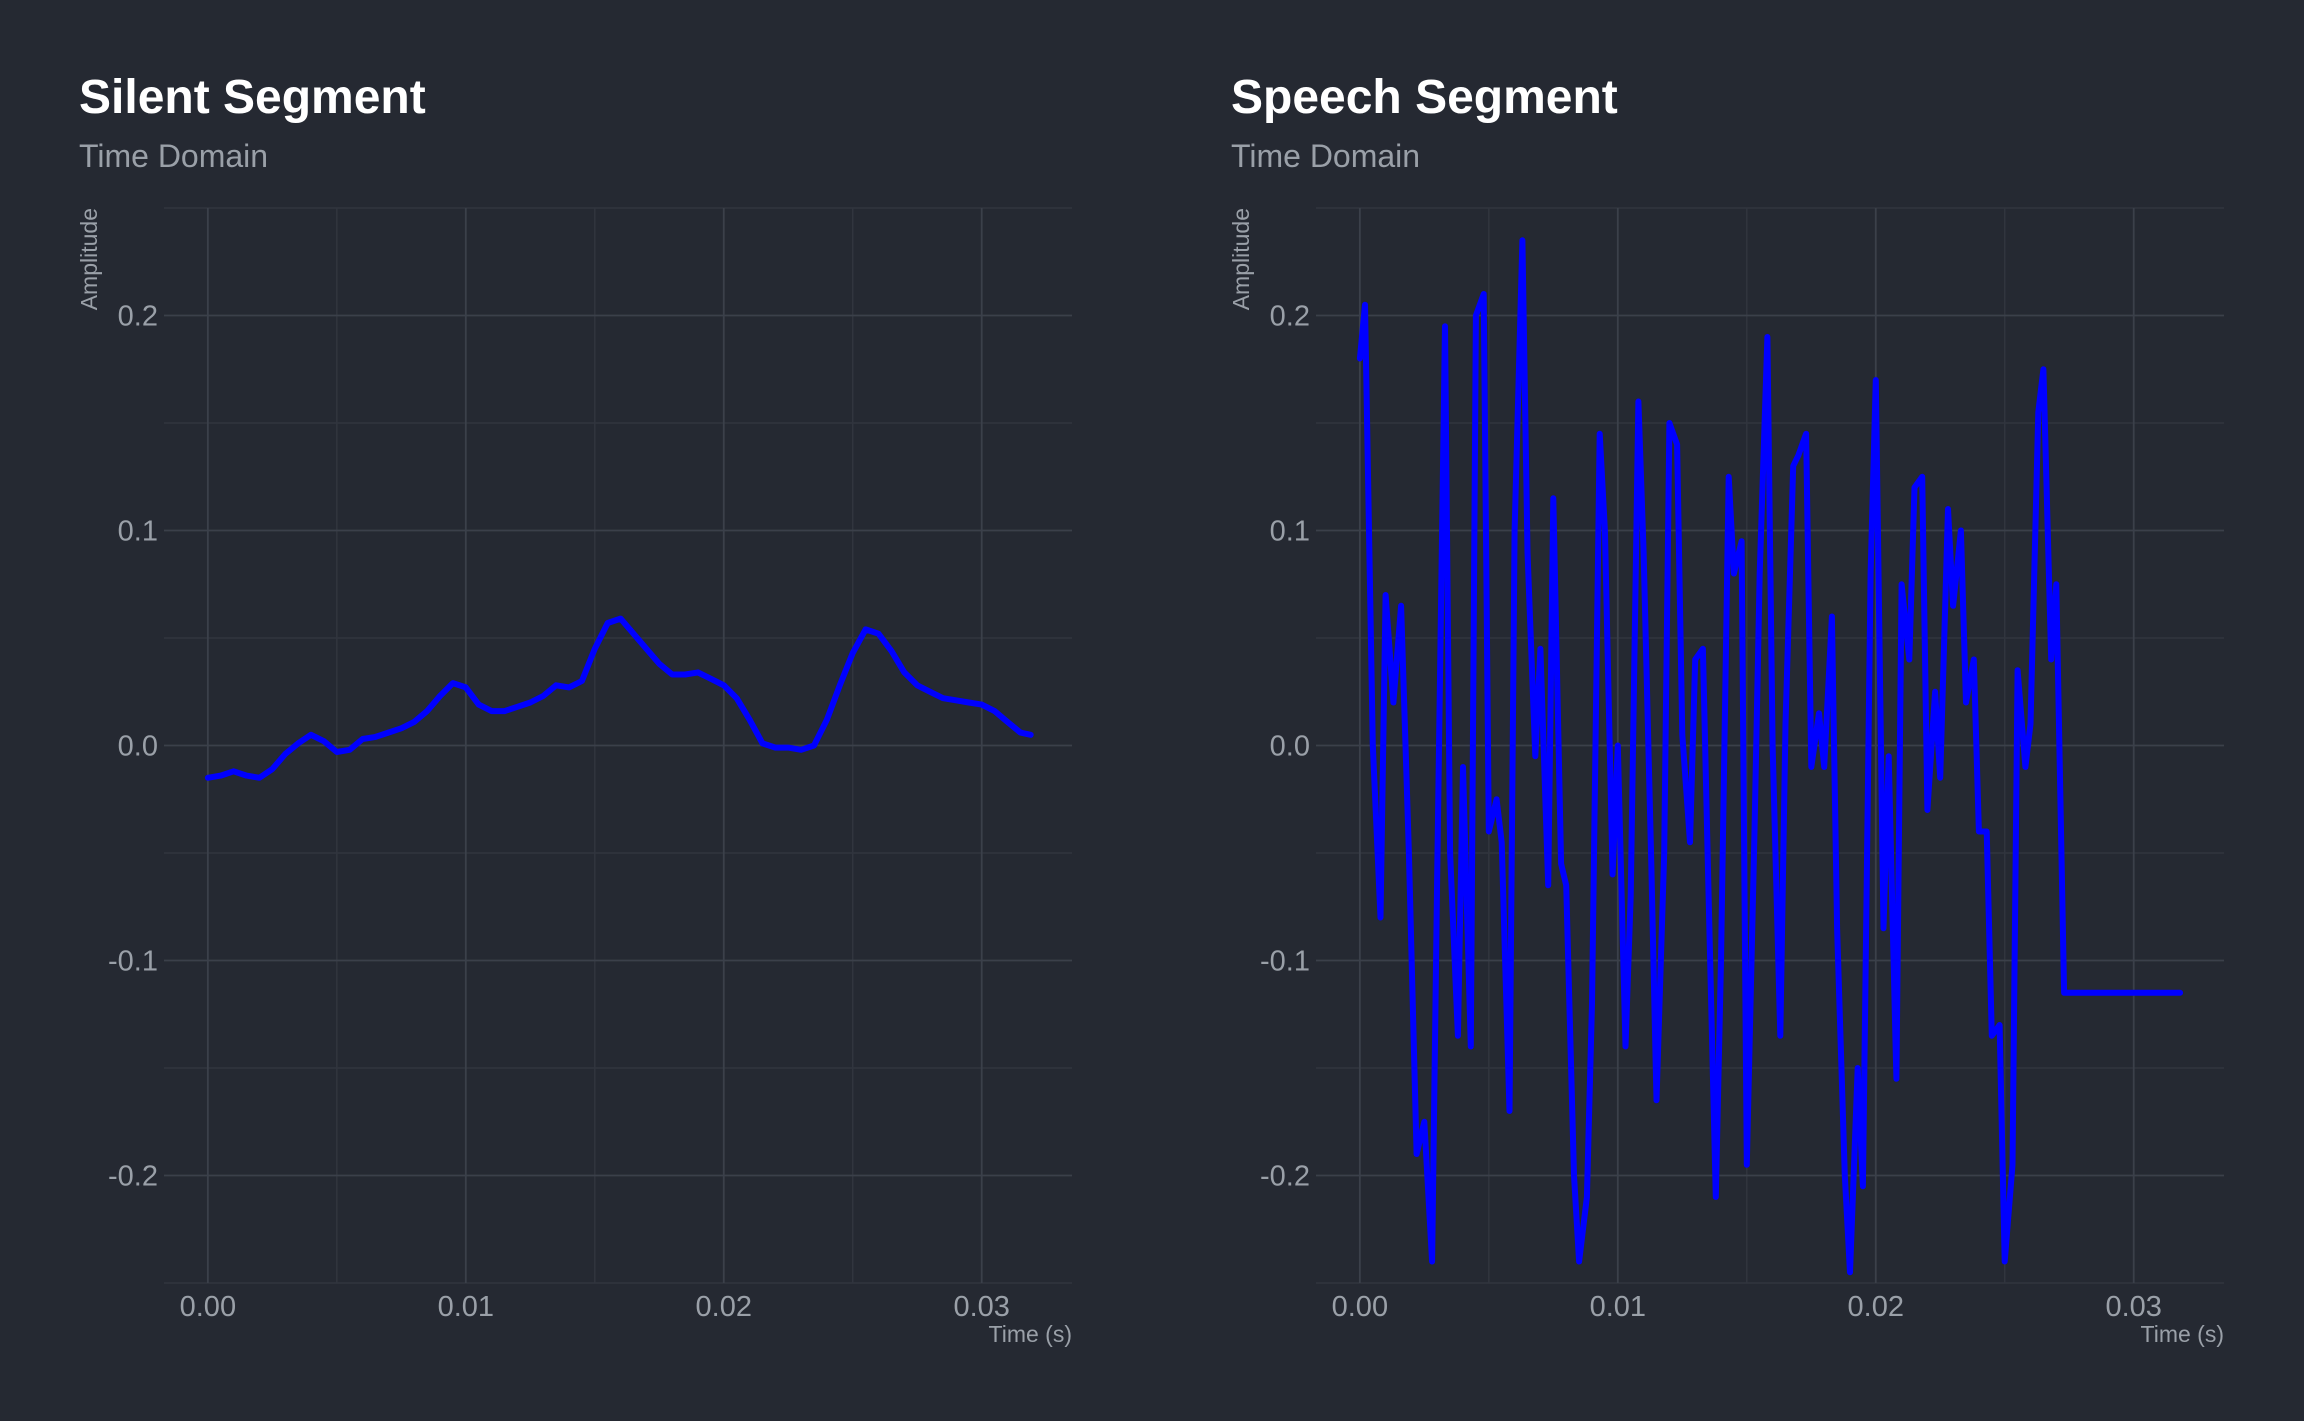 The image size is (2304, 1421). What do you see at coordinates (1424, 97) in the screenshot?
I see `chart-title: Speech Segment` at bounding box center [1424, 97].